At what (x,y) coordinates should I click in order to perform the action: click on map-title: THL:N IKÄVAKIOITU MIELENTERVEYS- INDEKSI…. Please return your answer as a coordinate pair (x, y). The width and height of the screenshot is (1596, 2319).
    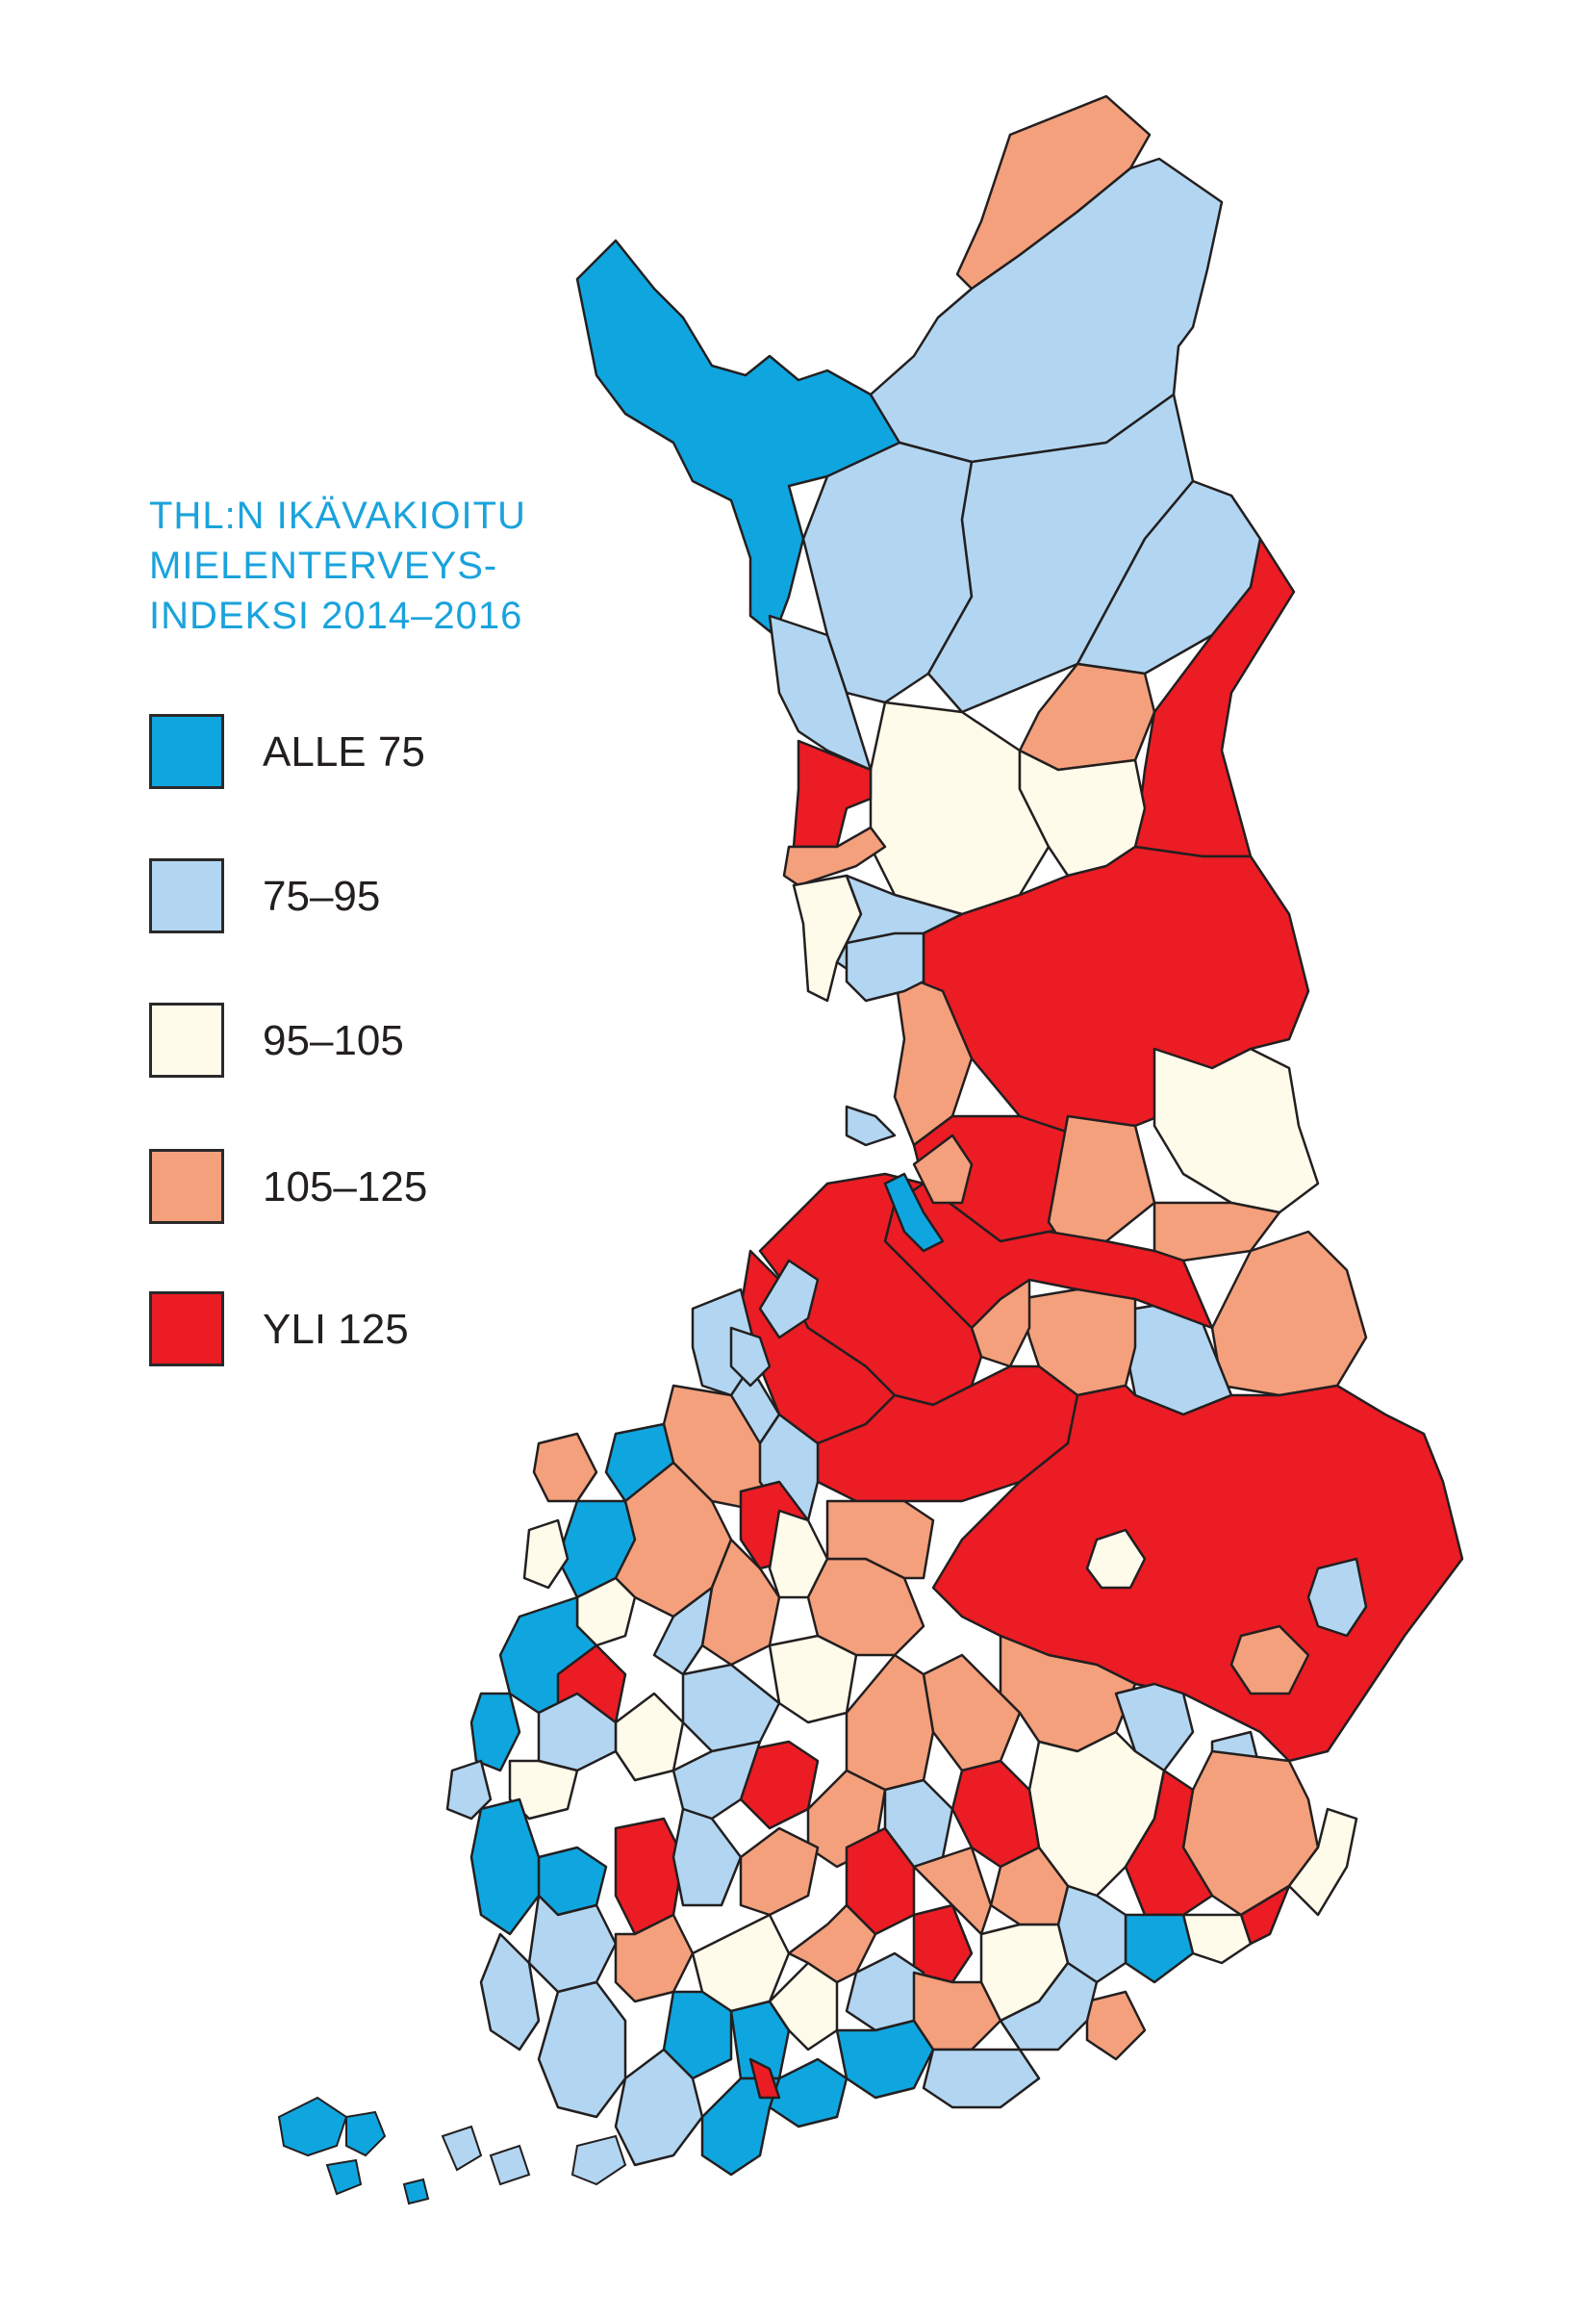
    Looking at the image, I should click on (399, 566).